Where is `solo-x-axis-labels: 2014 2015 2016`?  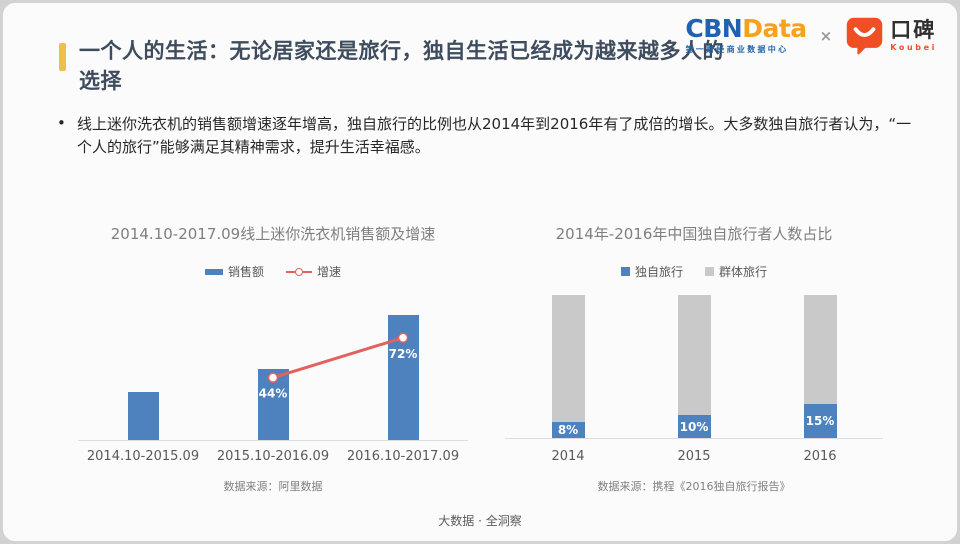
solo-x-axis-labels: 2014 2015 2016 is located at coordinates (694, 456).